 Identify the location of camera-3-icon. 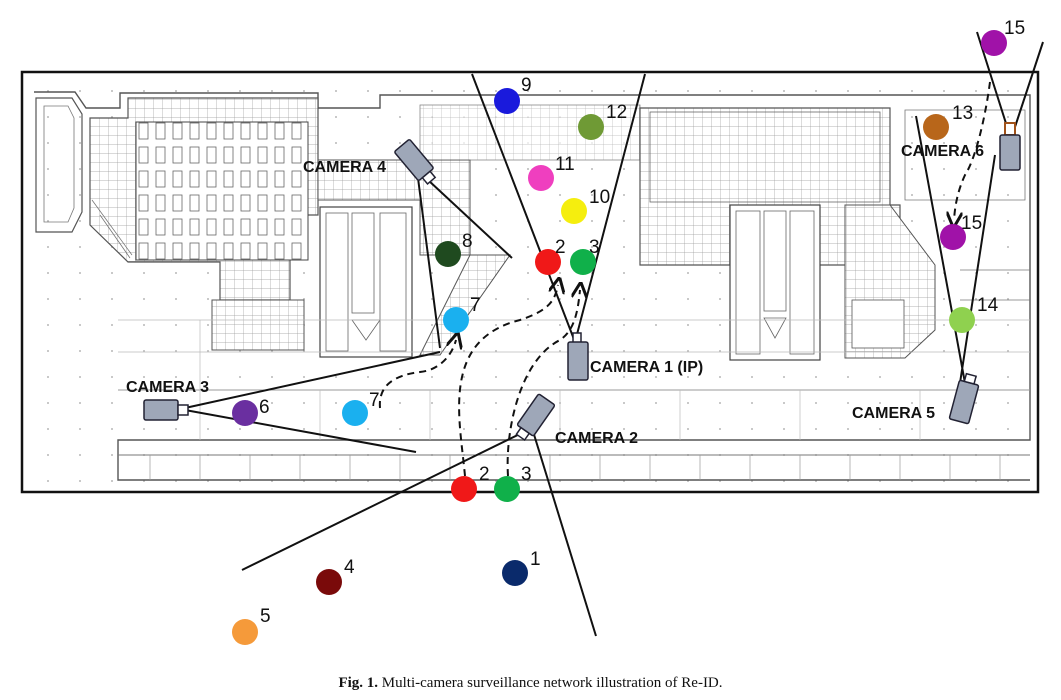
(166, 410).